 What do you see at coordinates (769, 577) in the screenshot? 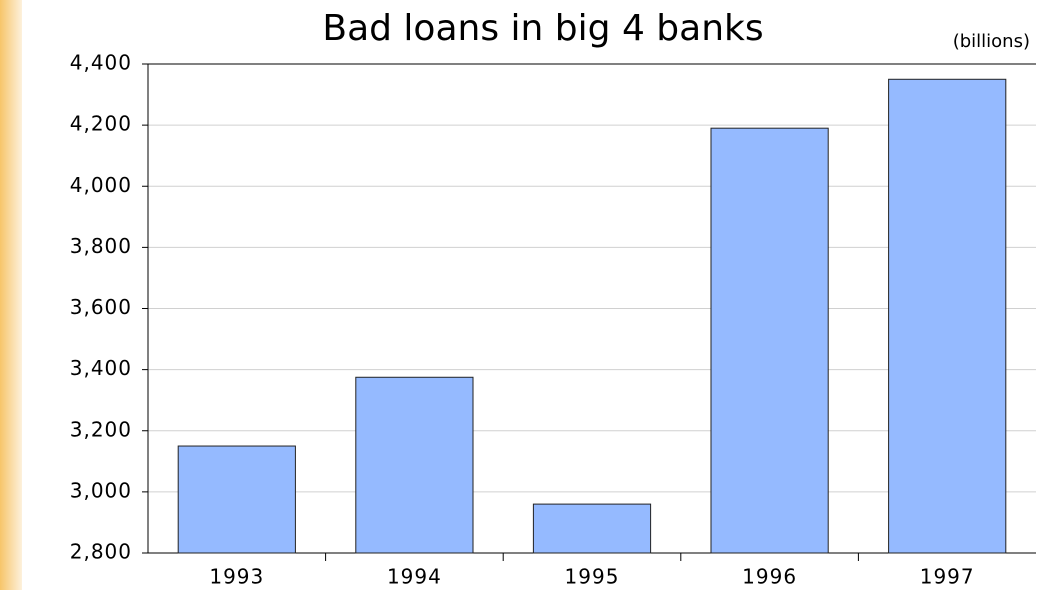
I see `x-tick-label: 1996` at bounding box center [769, 577].